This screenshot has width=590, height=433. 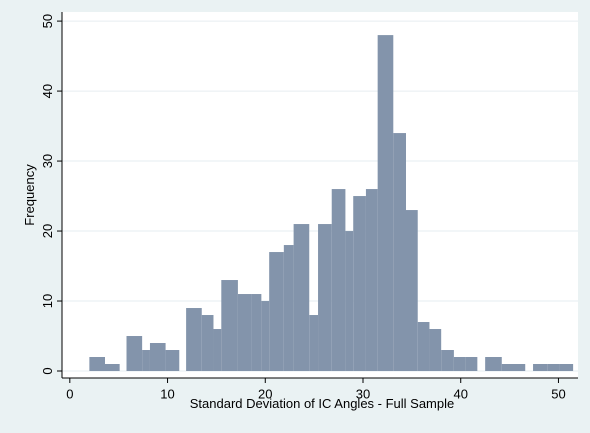 I want to click on x-tick-label: 0, so click(x=69, y=393).